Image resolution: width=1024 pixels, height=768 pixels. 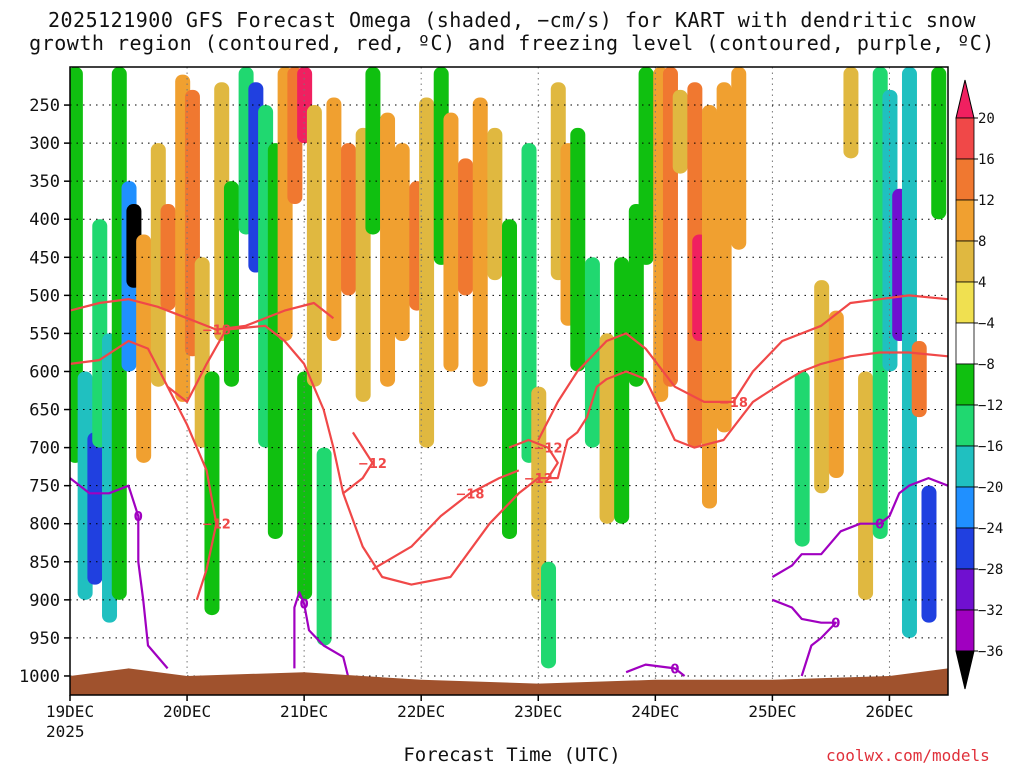 I want to click on colorbar: 20 16 12 8 4 −4 −8 −12 −16 −20 −24 −28 −32 −36, so click(x=979, y=384).